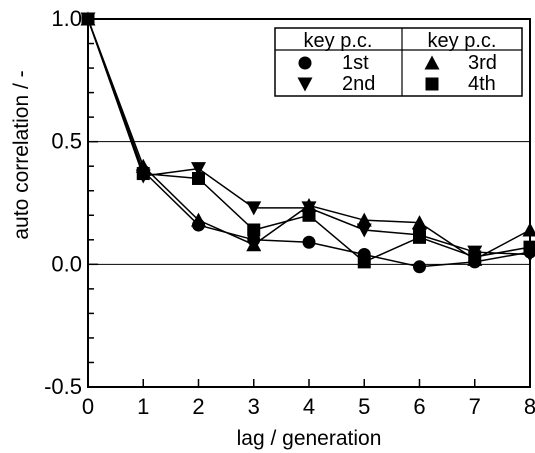 This screenshot has height=453, width=535. Describe the element at coordinates (358, 84) in the screenshot. I see `legend-label-2nd: 2nd` at that location.